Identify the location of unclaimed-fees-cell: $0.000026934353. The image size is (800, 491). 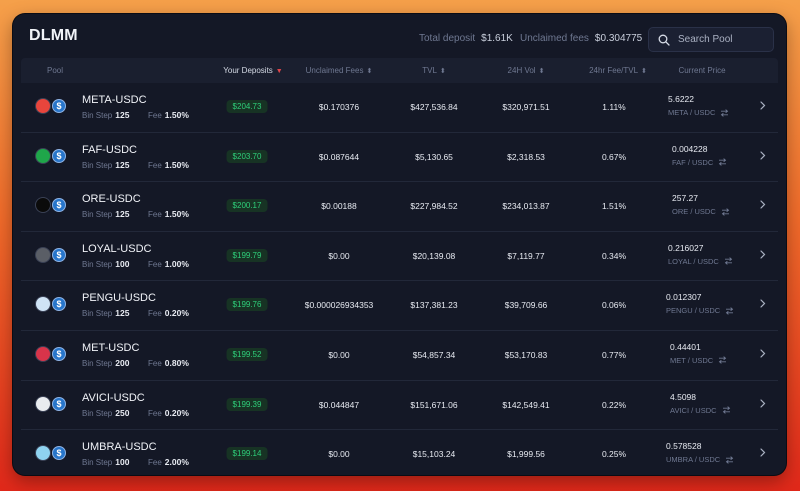
(339, 305).